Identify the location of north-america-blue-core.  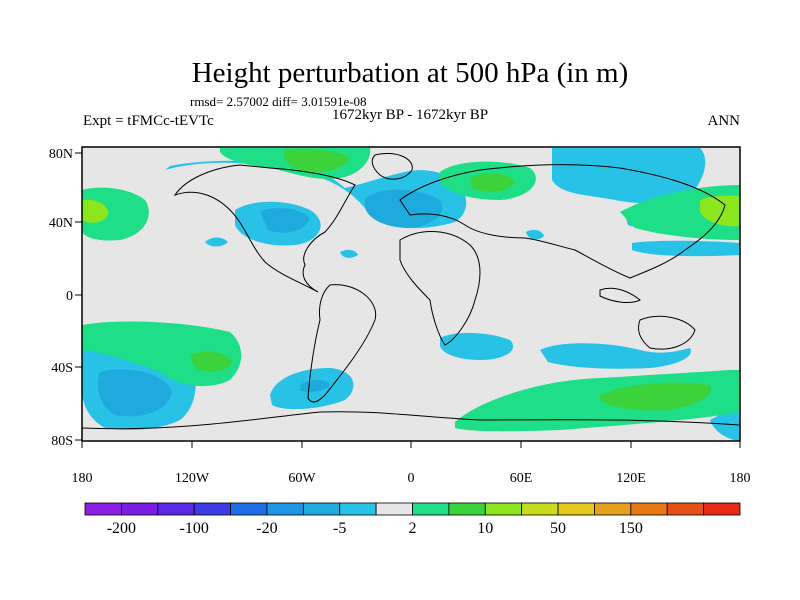
(285, 220).